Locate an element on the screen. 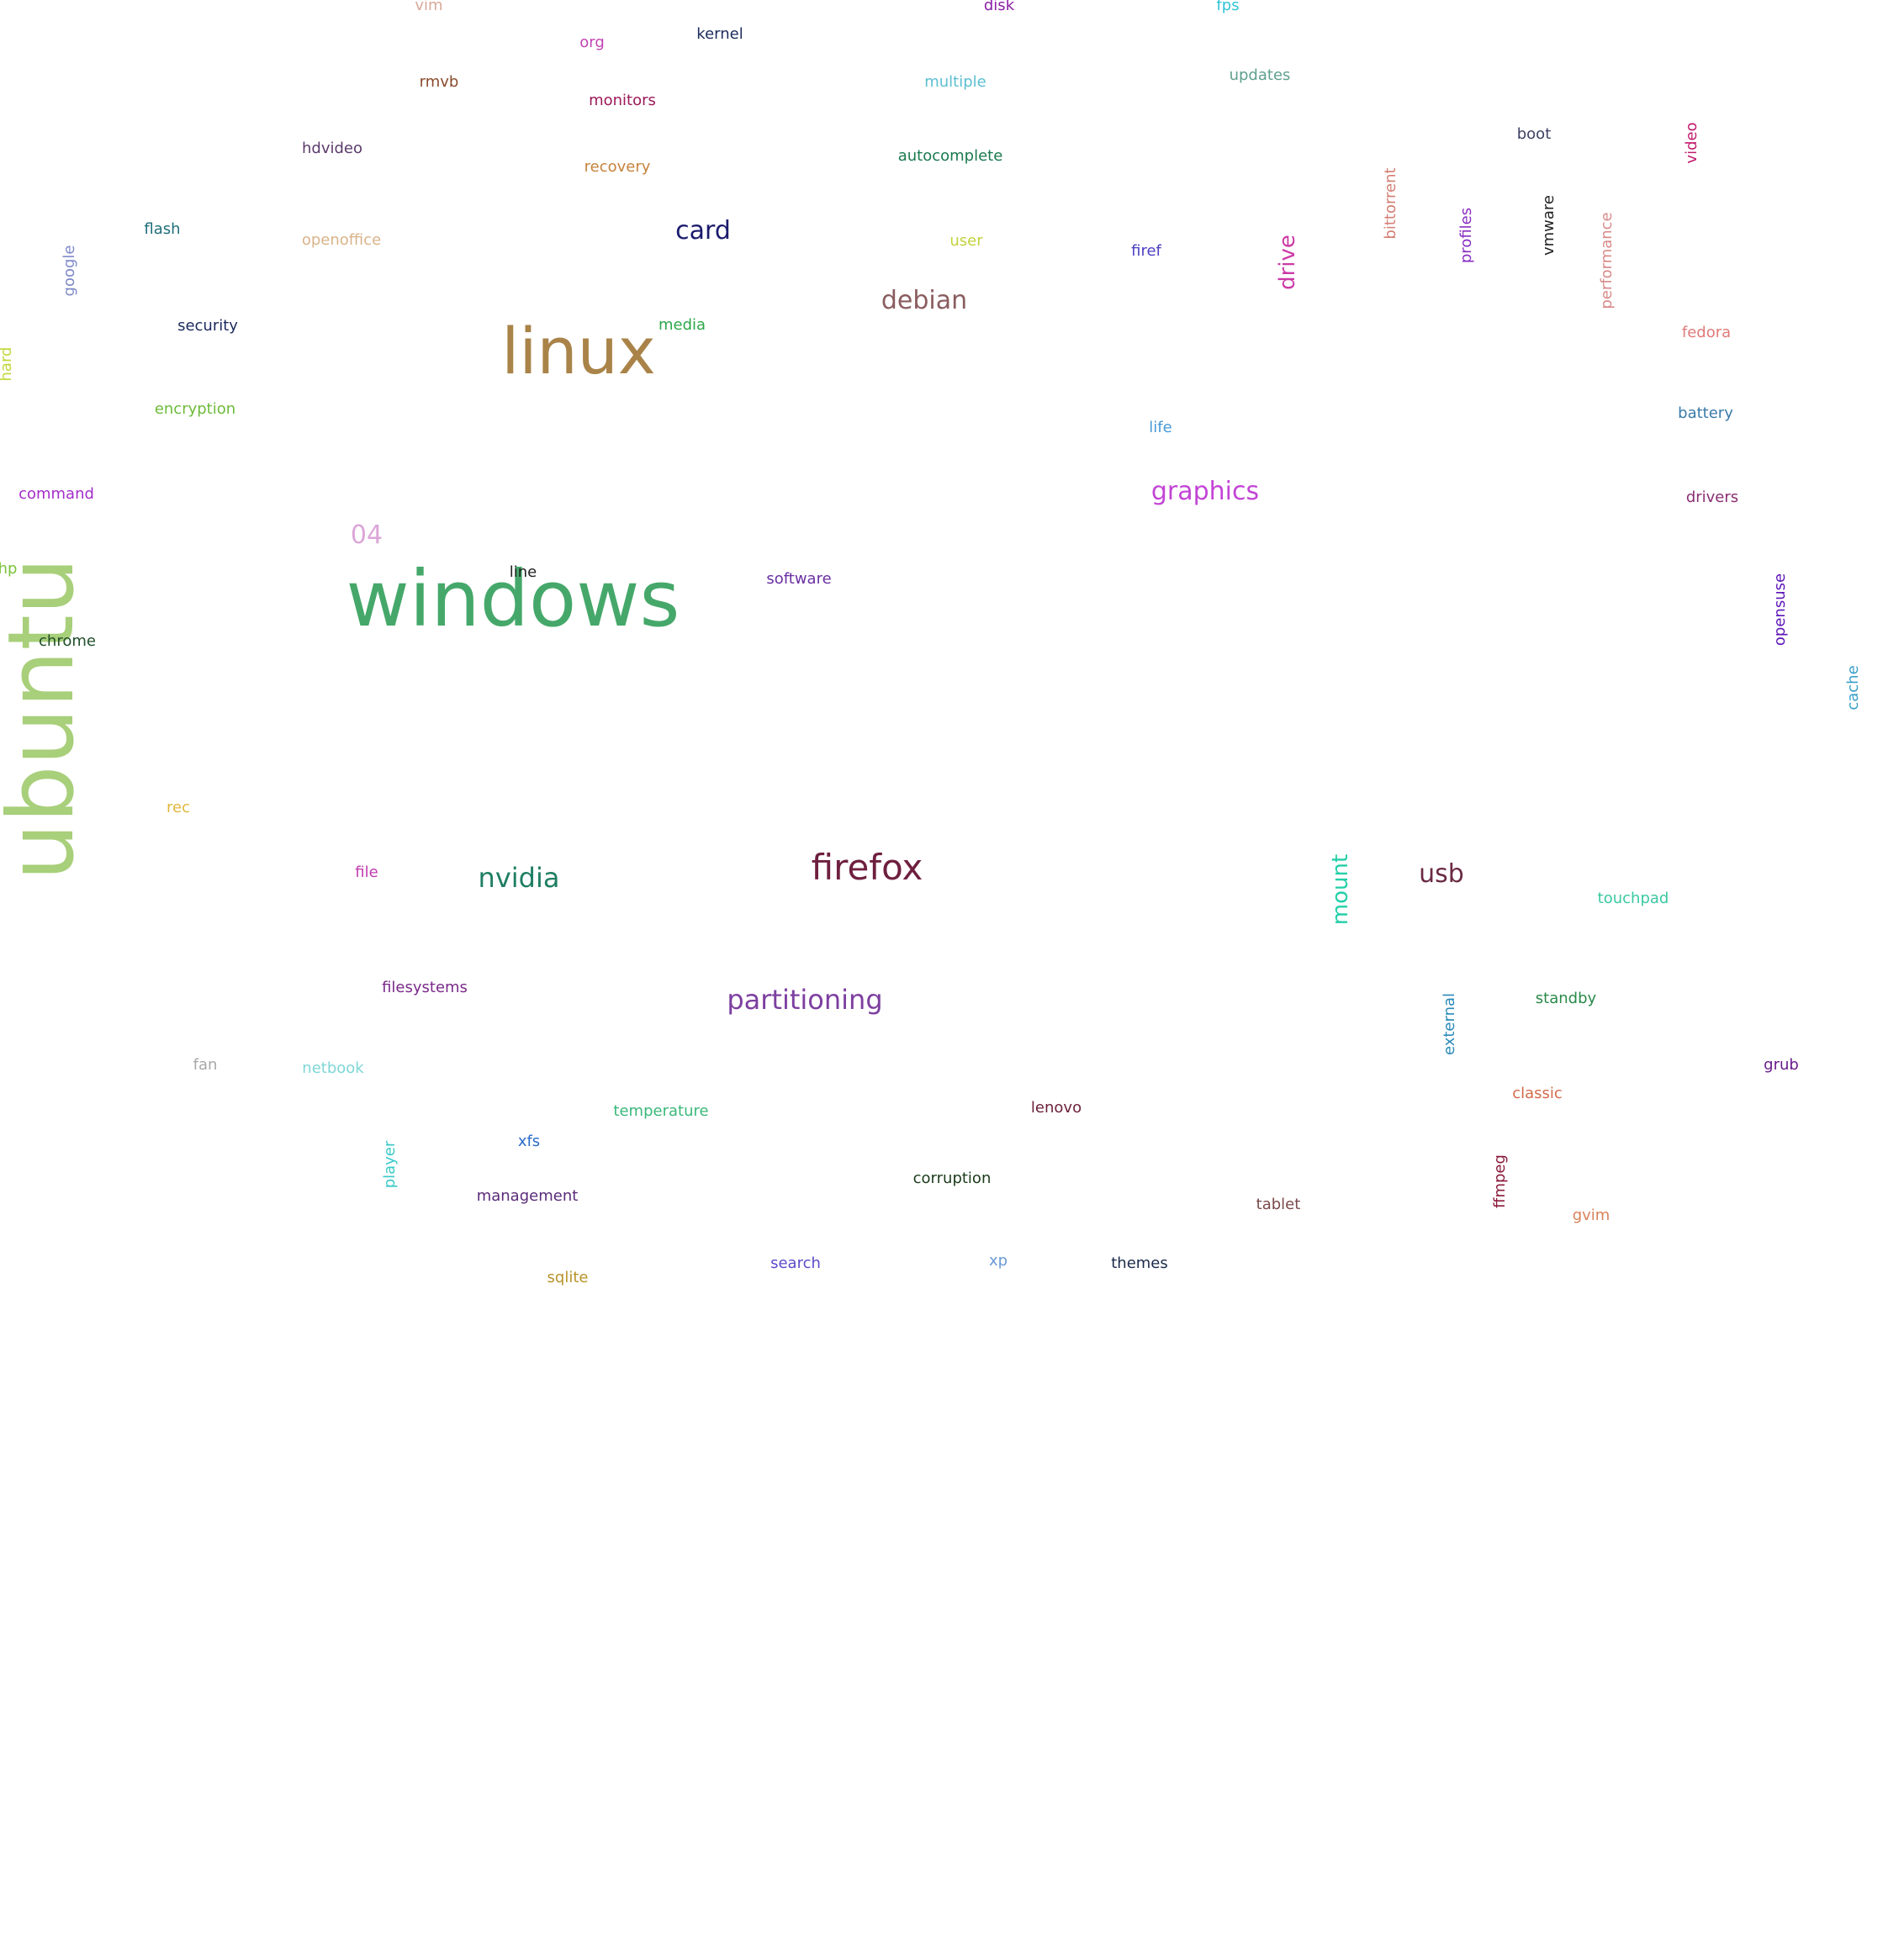 The image size is (1904, 1933). word-partitioning: partitioning is located at coordinates (805, 1000).